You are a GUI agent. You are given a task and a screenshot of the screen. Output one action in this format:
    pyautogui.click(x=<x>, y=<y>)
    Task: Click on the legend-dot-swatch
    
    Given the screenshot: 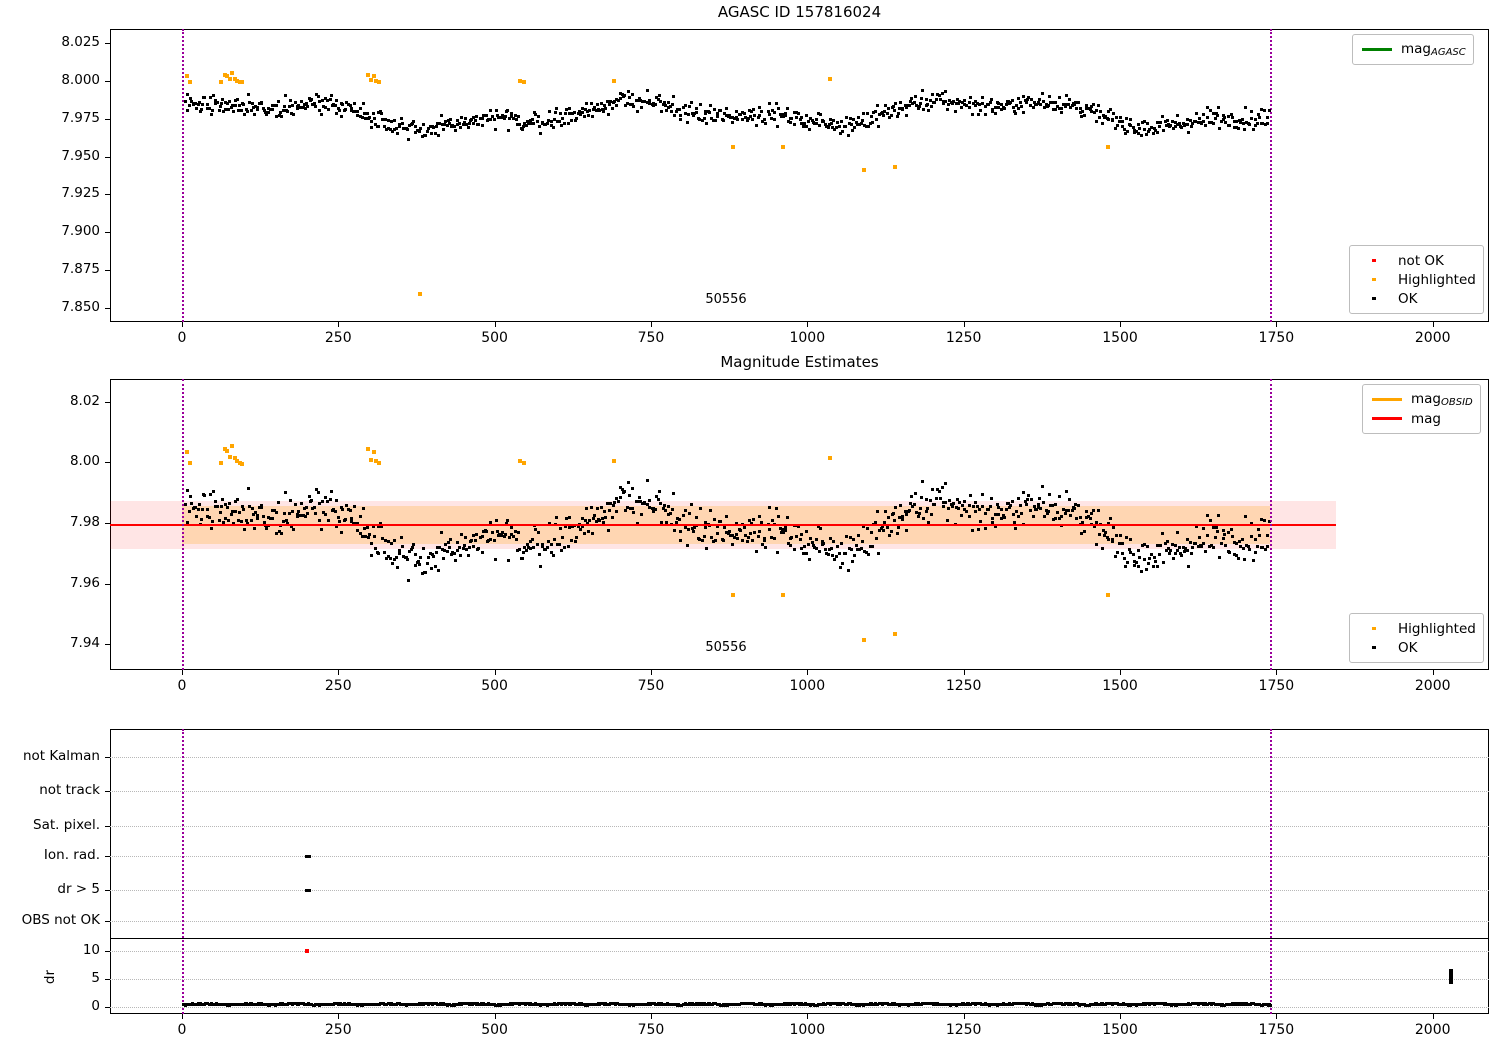 What is the action you would take?
    pyautogui.click(x=1374, y=260)
    